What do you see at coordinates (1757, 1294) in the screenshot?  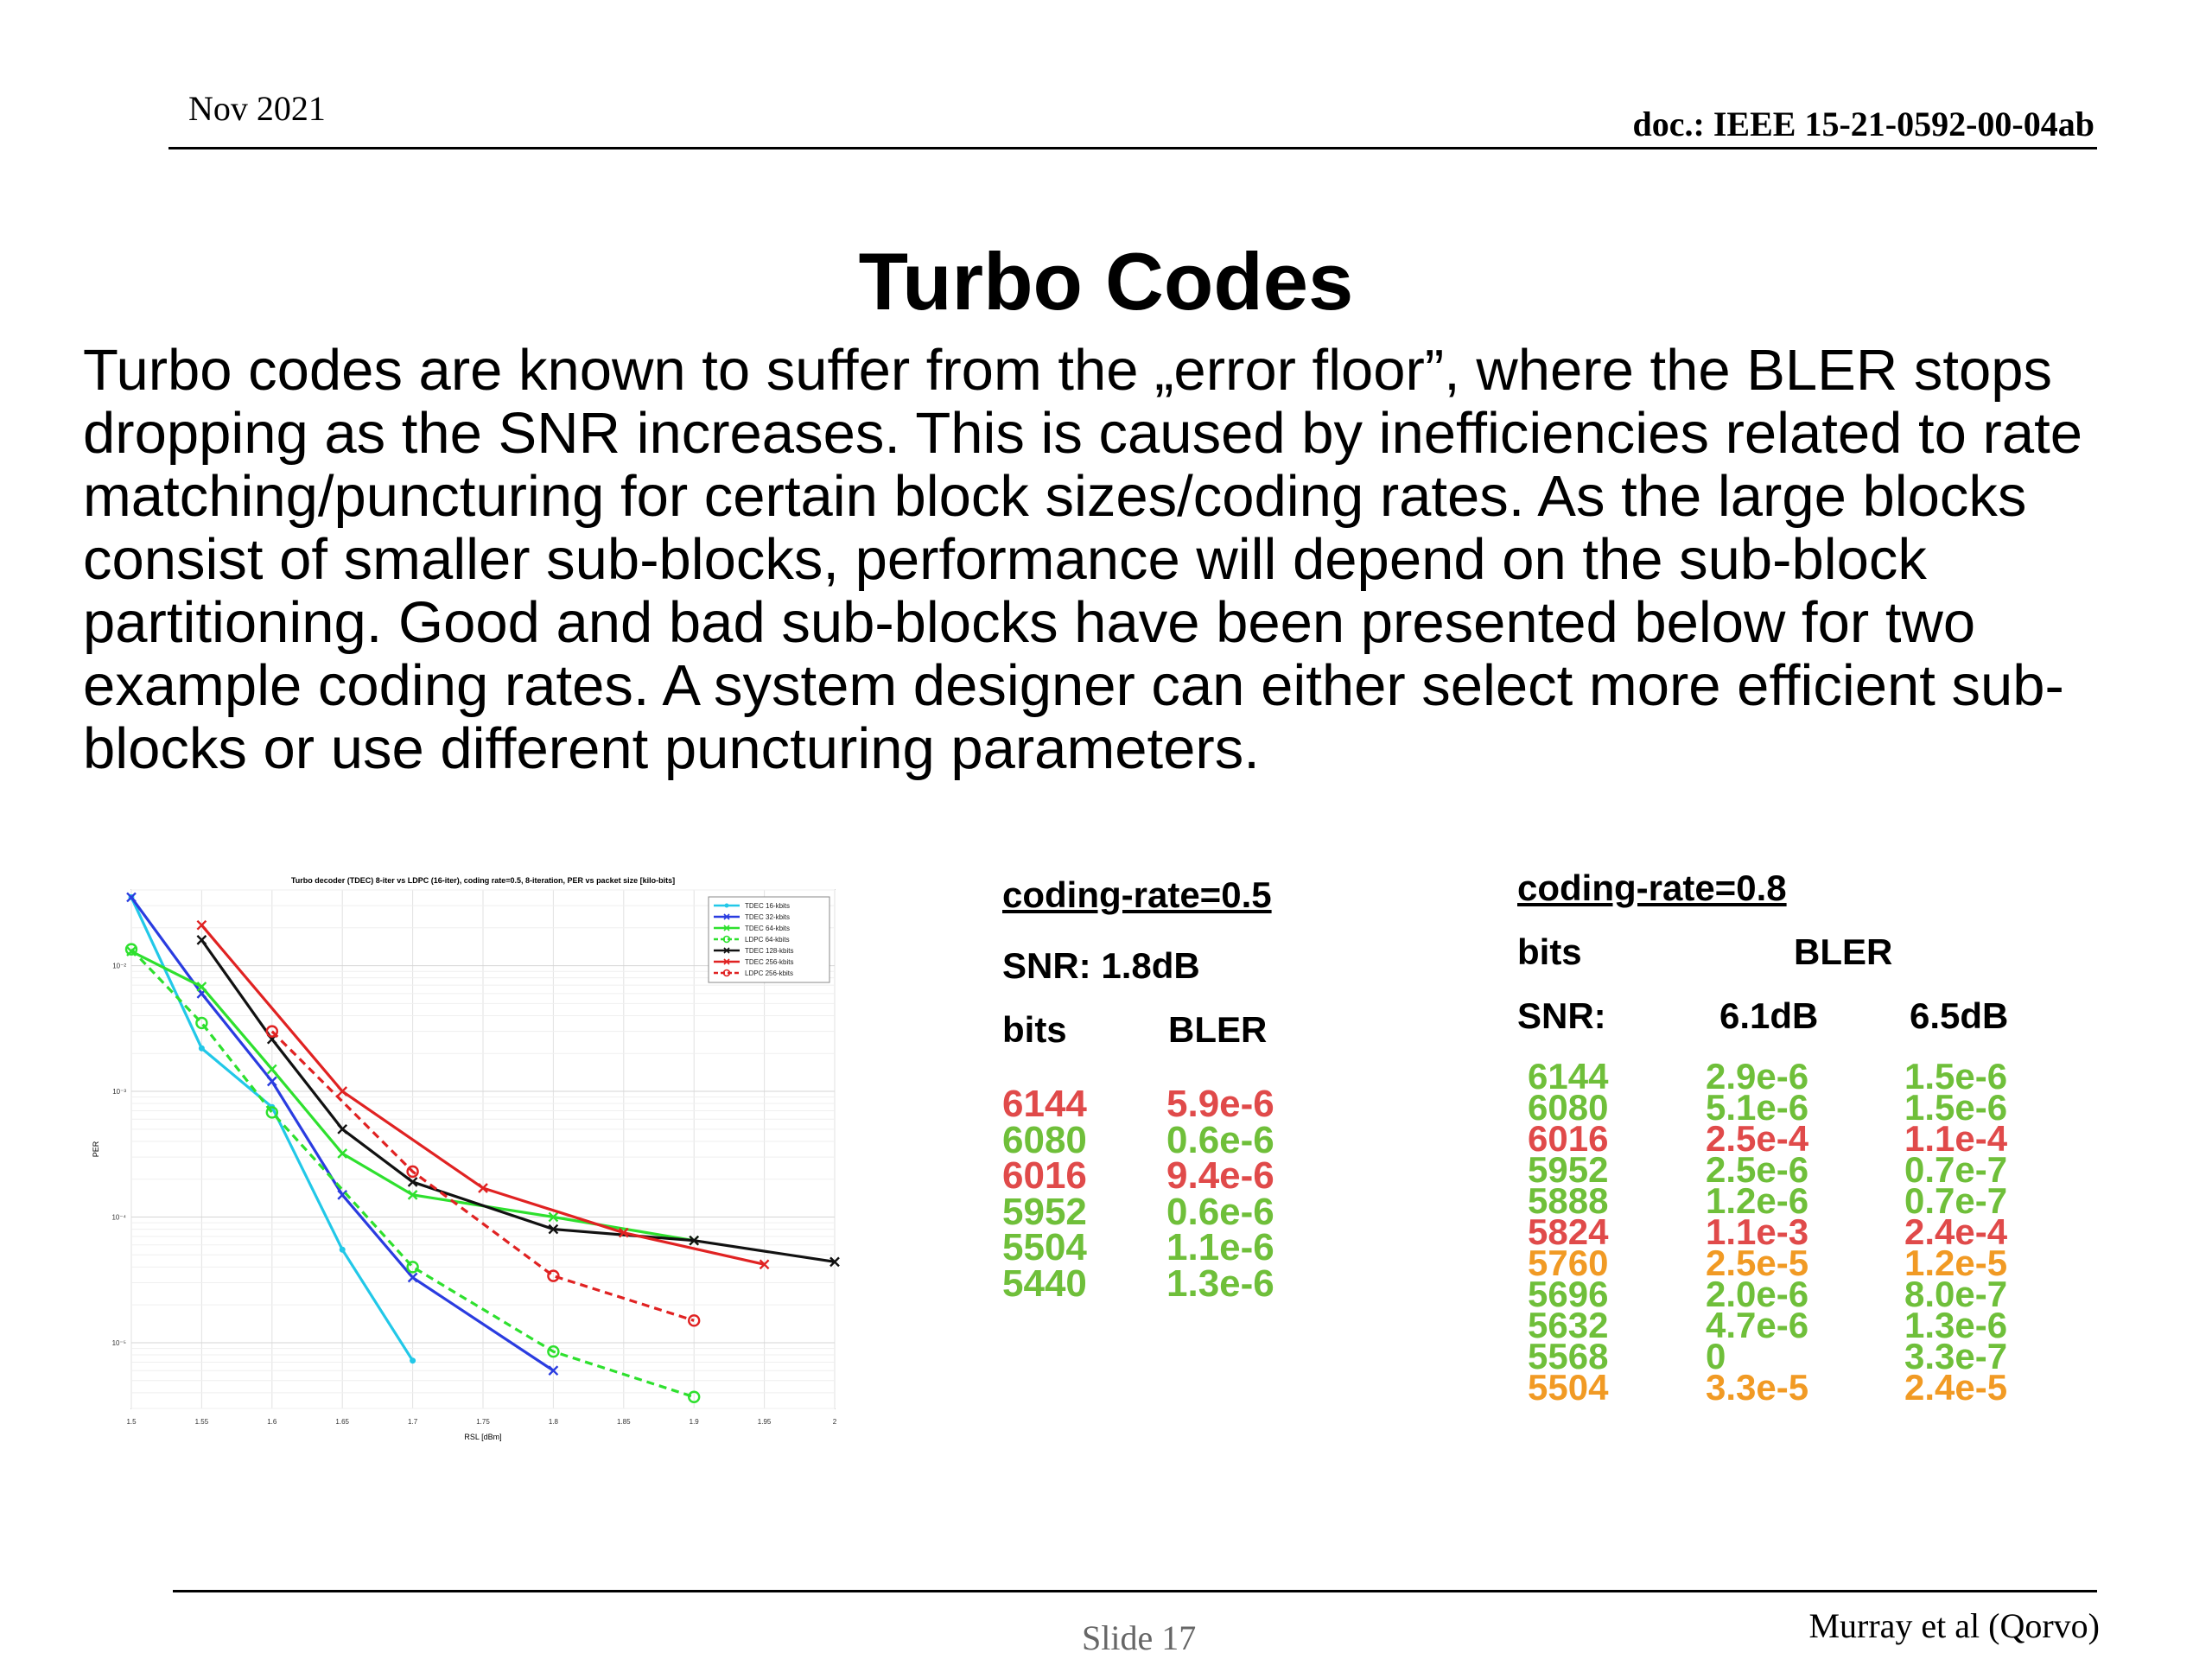 I see `table2-row-bler-6-1: 2.0e-6` at bounding box center [1757, 1294].